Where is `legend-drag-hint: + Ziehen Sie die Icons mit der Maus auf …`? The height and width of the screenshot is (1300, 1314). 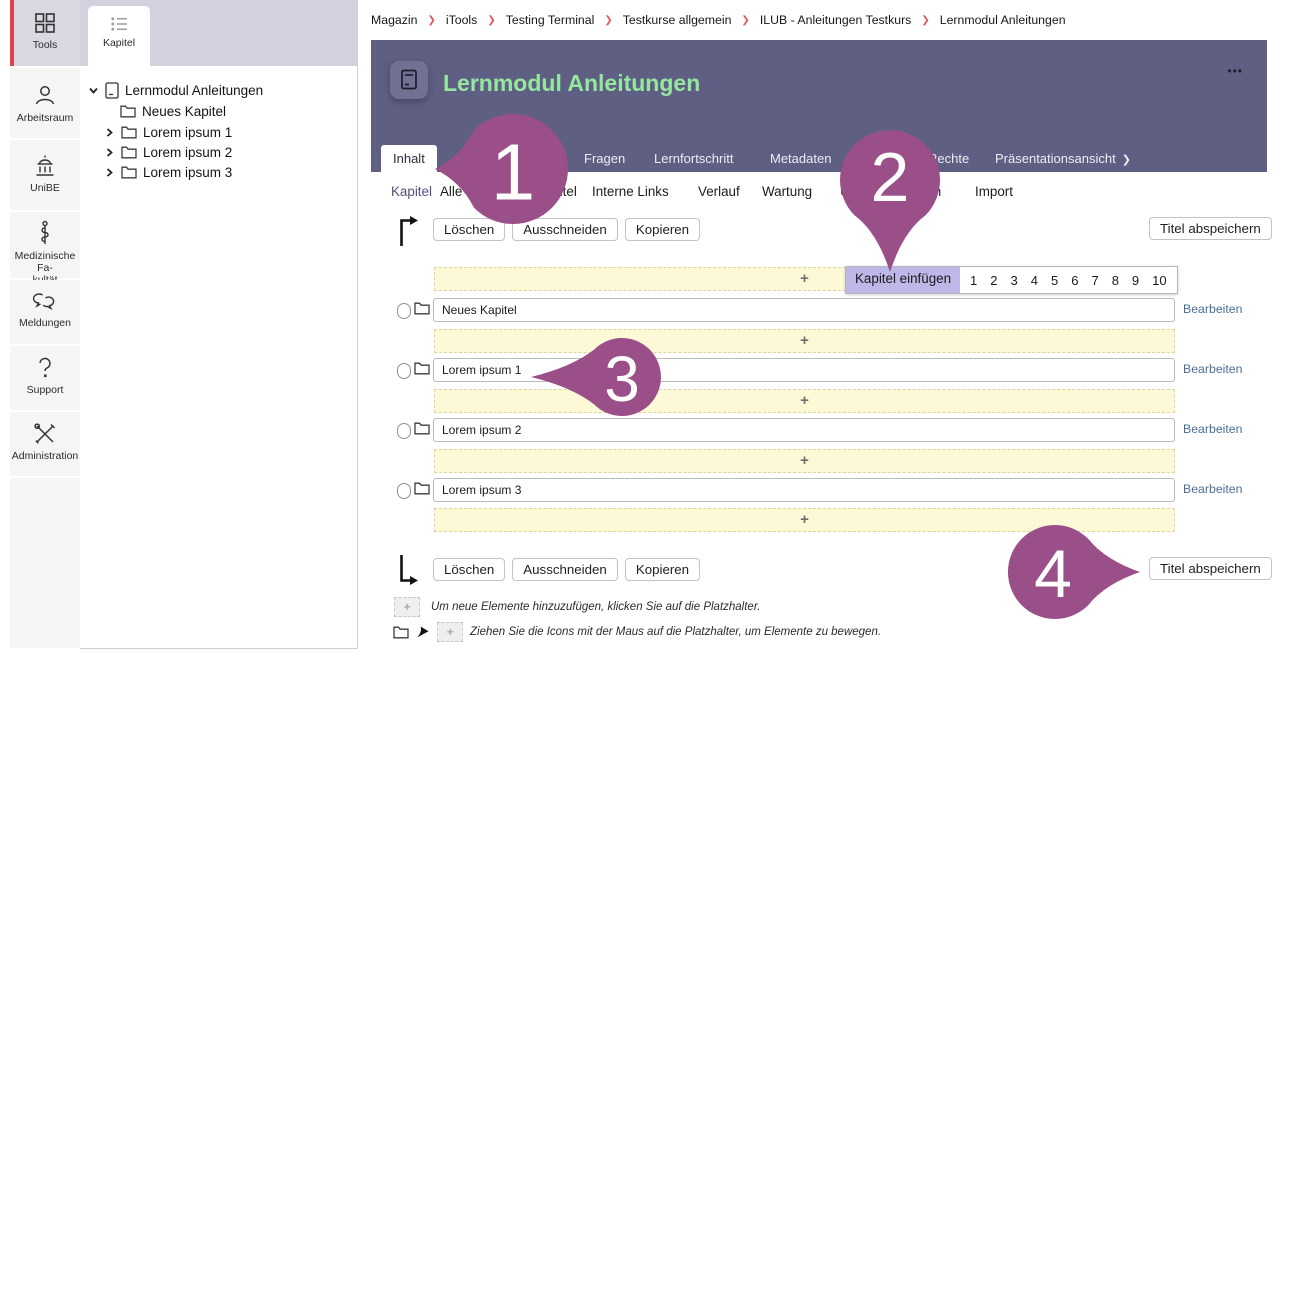 legend-drag-hint: + Ziehen Sie die Icons mit der Maus auf … is located at coordinates (637, 632).